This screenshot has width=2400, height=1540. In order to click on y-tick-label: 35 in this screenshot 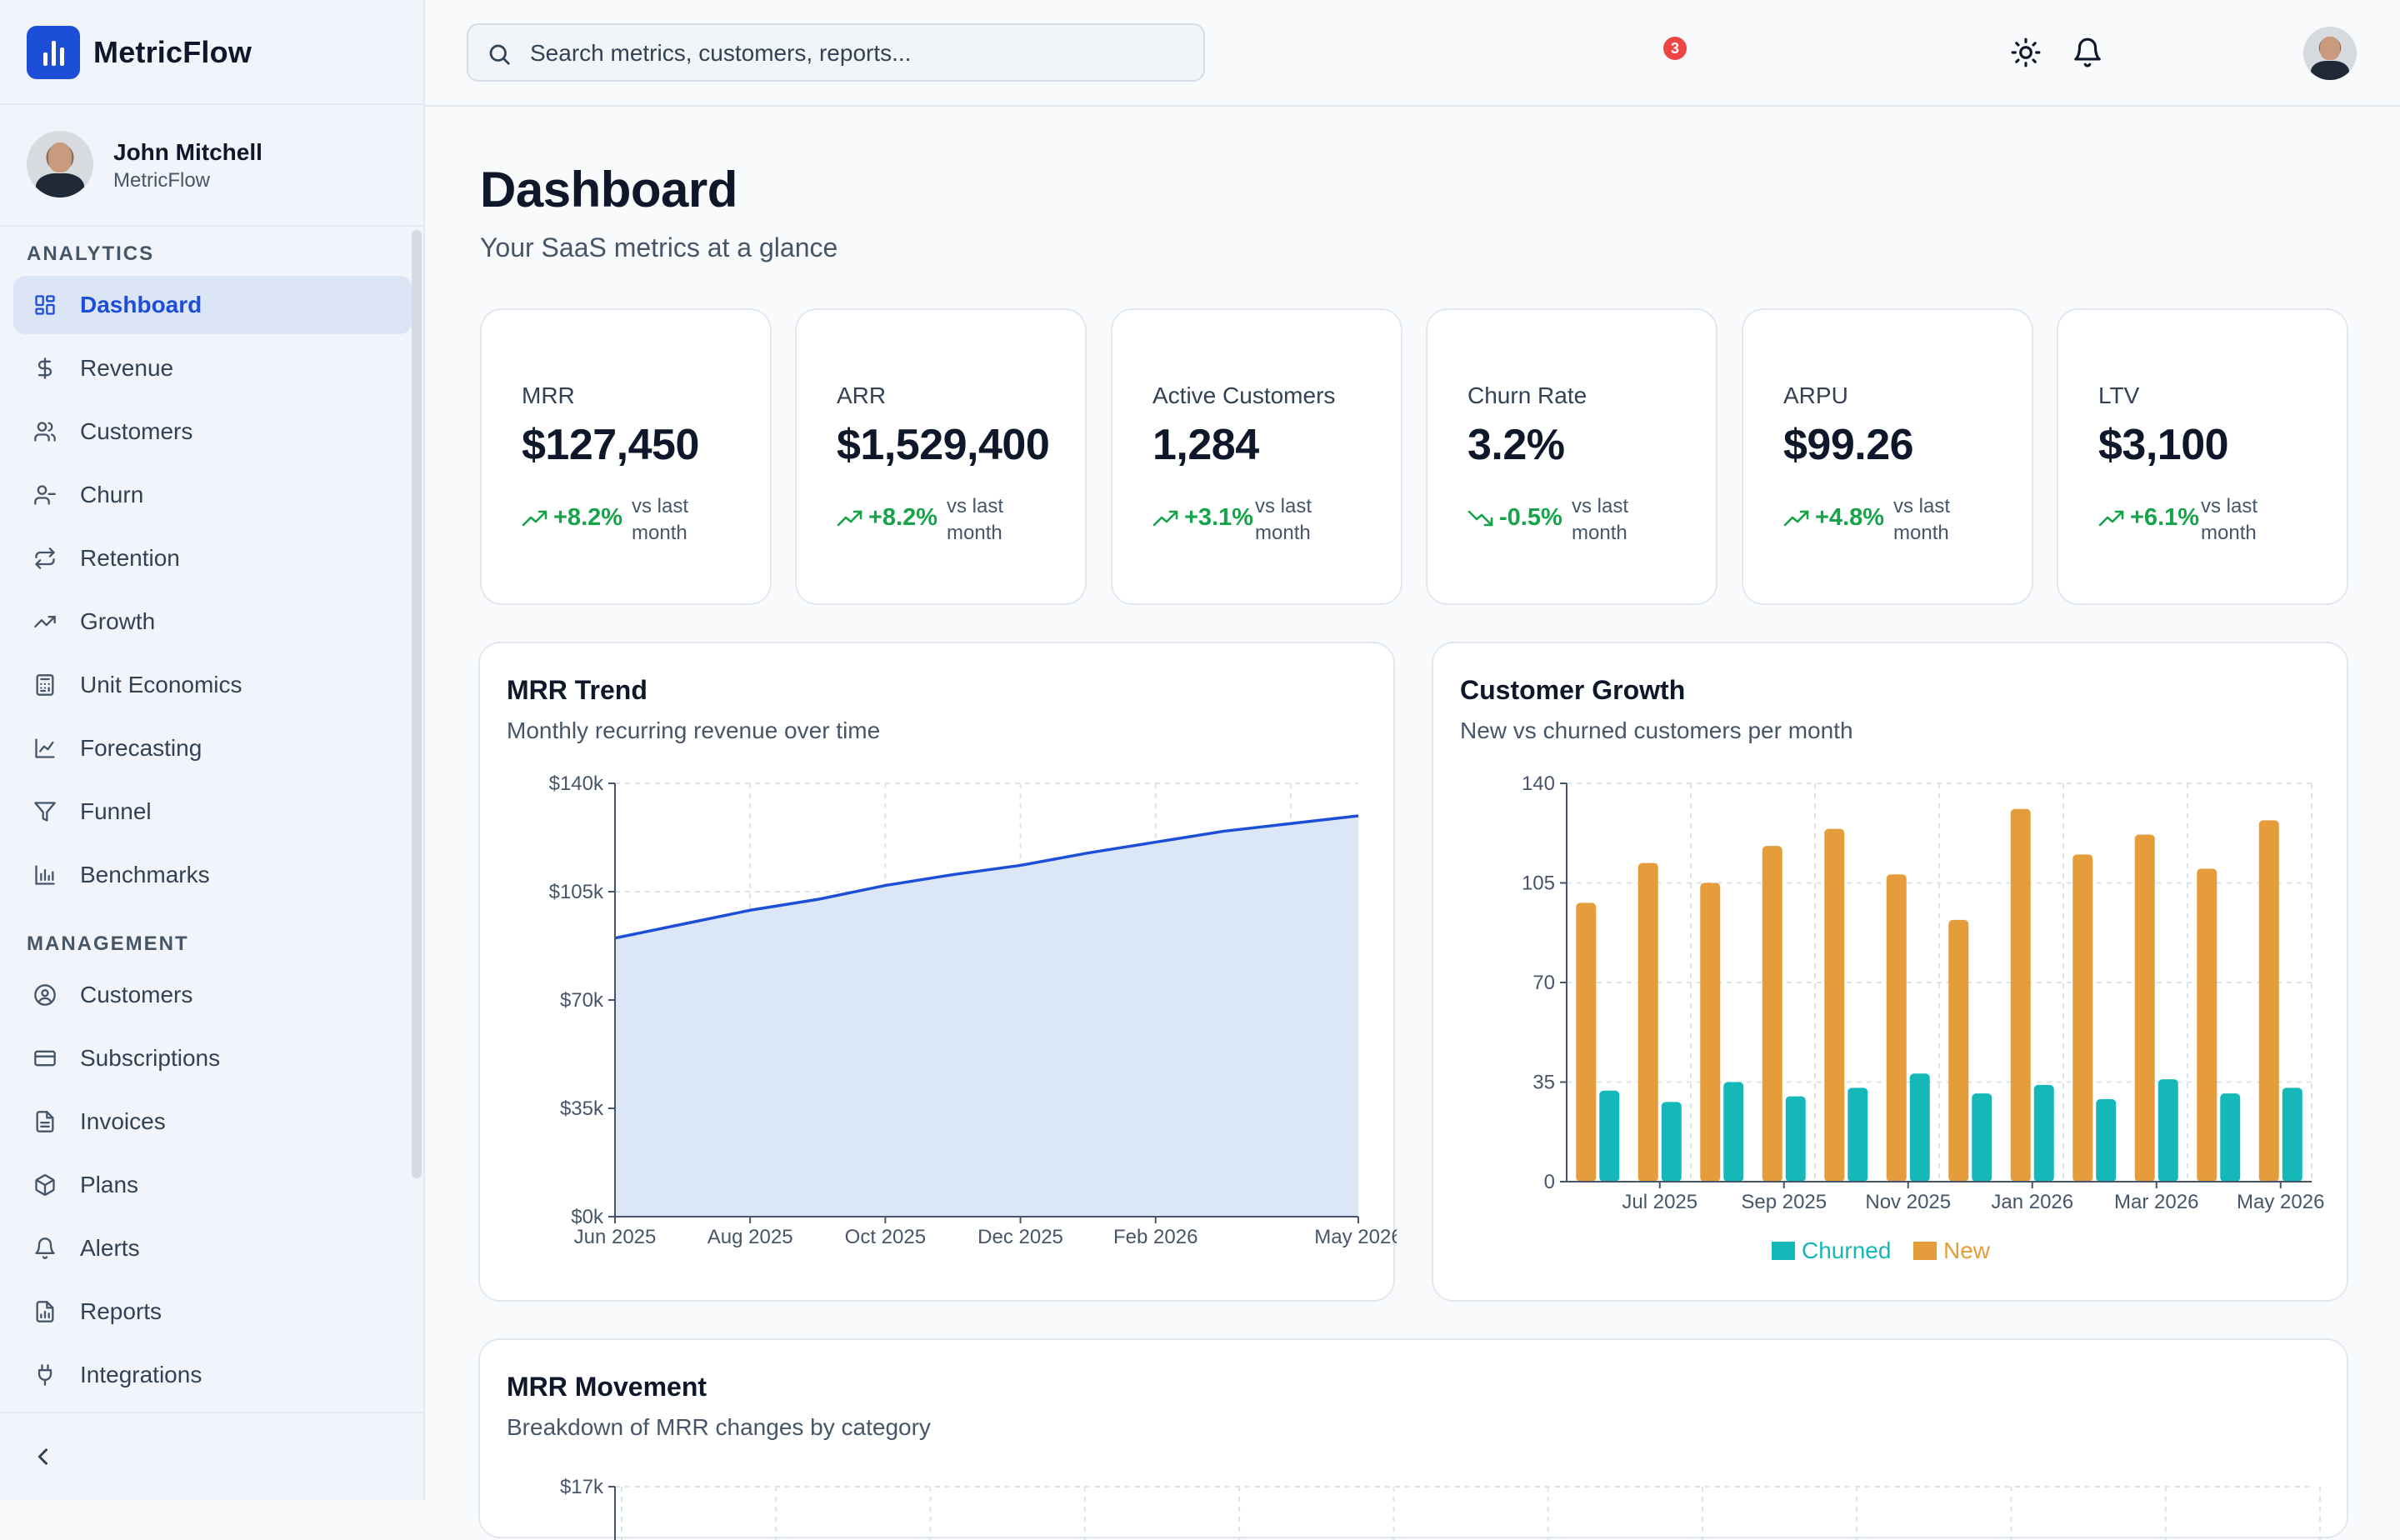, I will do `click(1543, 1083)`.